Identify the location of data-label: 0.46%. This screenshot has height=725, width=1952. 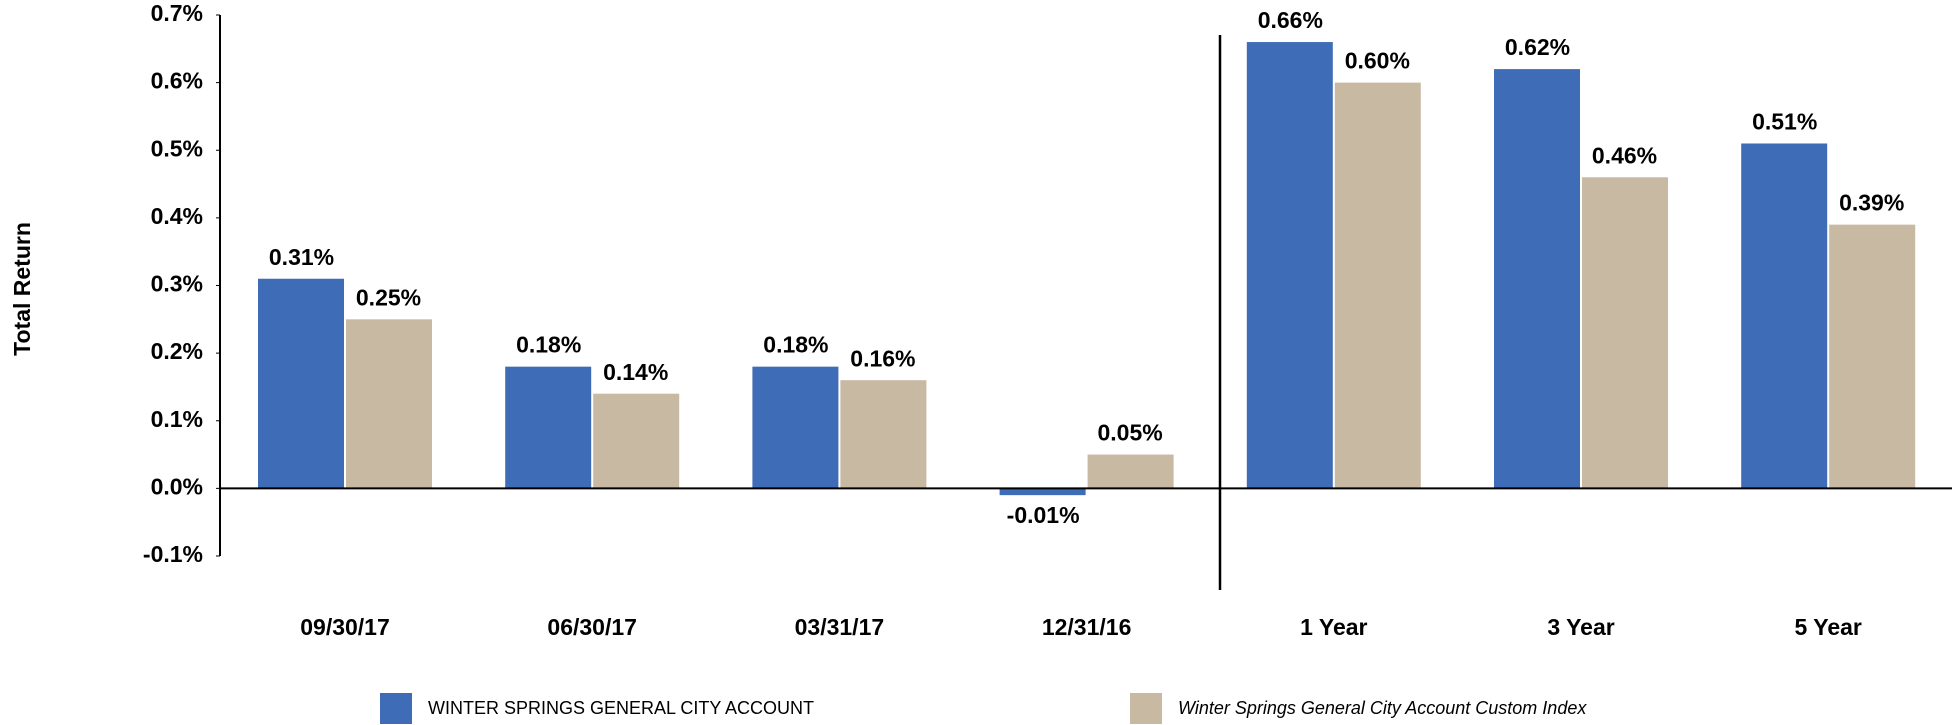
(1624, 155).